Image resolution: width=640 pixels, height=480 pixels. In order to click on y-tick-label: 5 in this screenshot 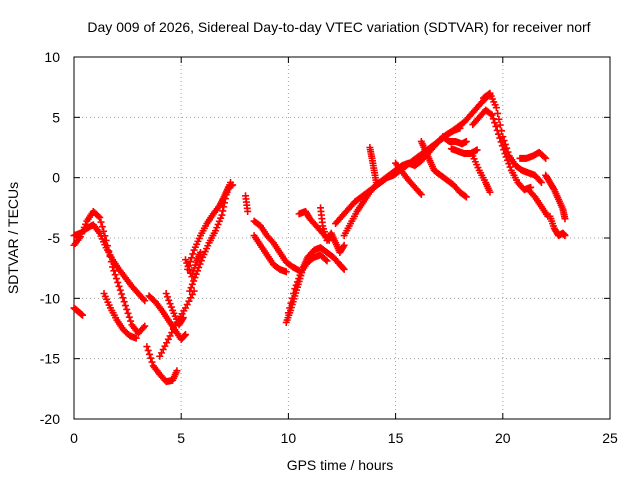, I will do `click(56, 117)`.